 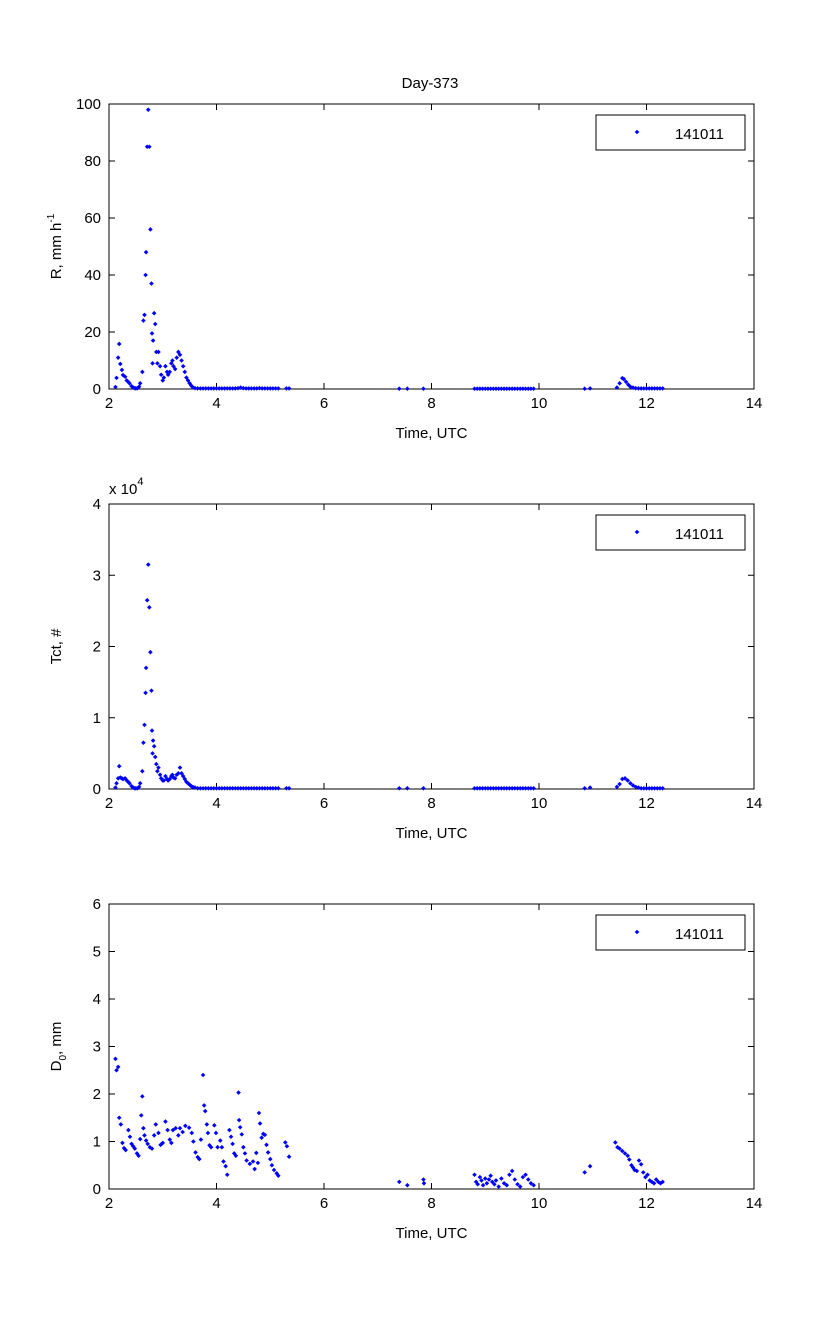 I want to click on y-tick-label: 0, so click(x=97, y=1189).